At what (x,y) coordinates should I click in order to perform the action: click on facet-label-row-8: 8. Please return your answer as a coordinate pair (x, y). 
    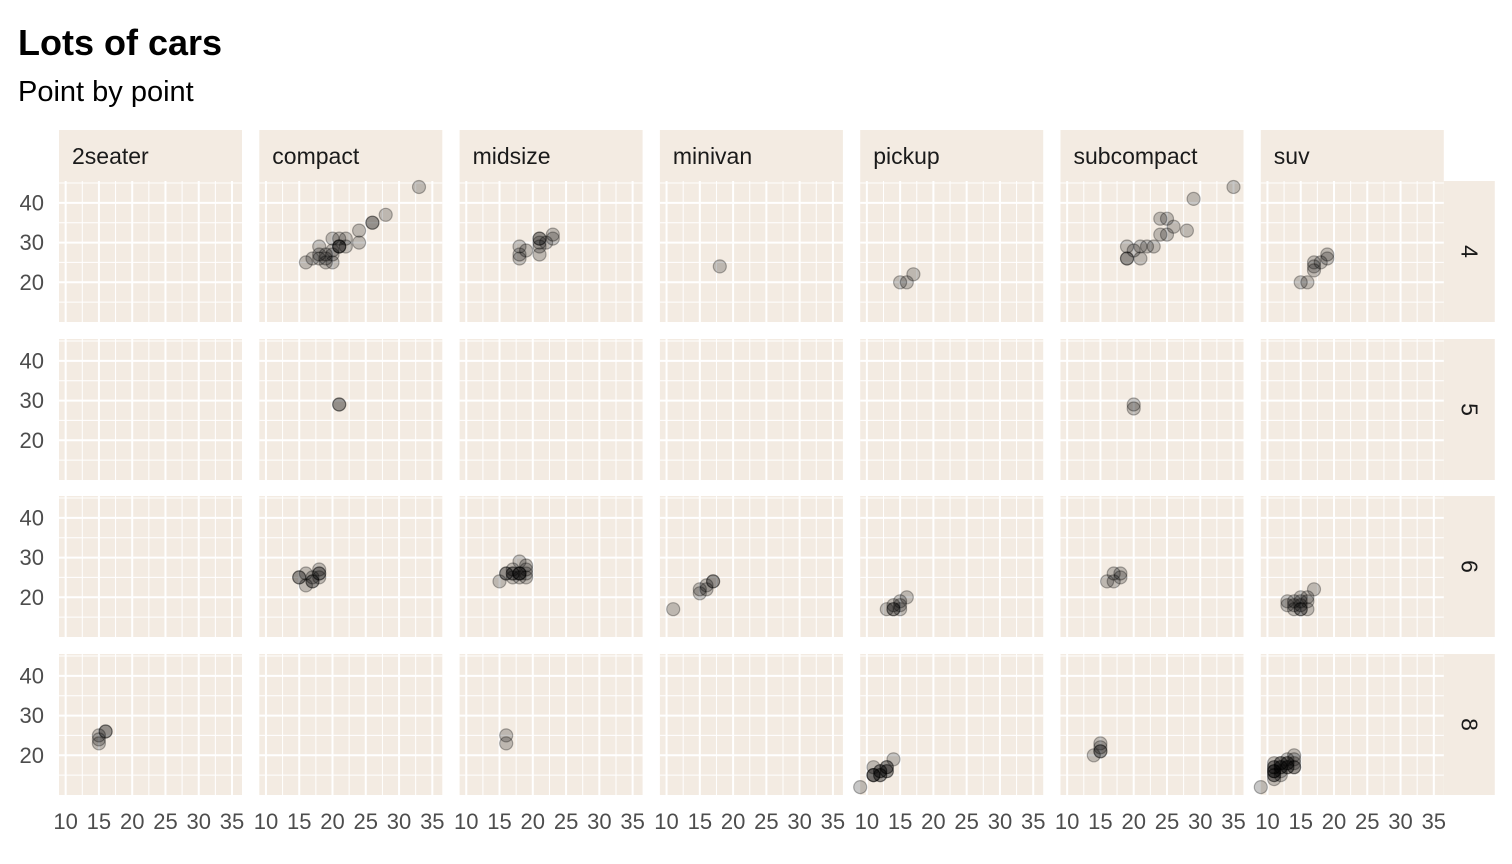
    Looking at the image, I should click on (1469, 724).